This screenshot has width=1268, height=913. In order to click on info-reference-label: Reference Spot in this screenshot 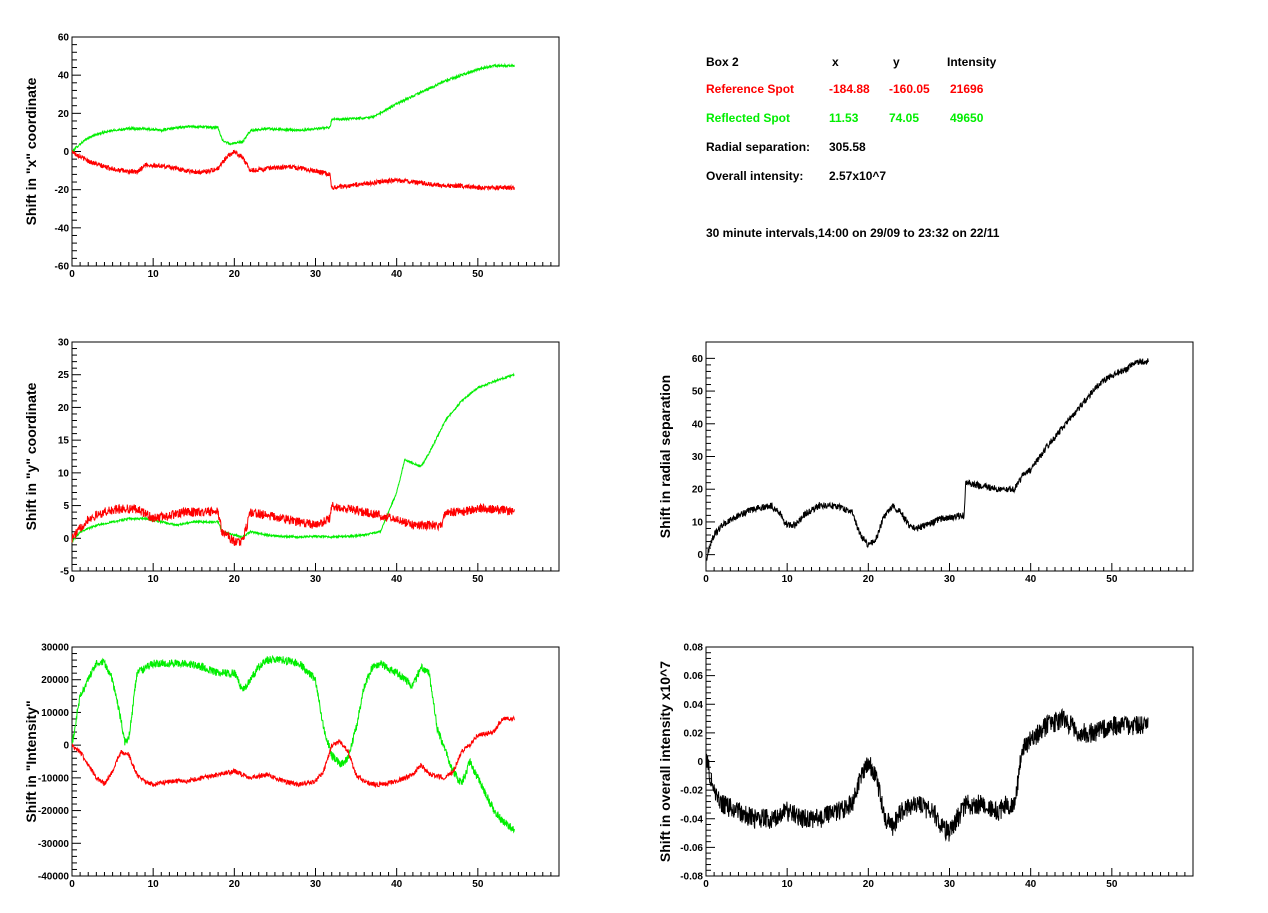, I will do `click(750, 89)`.